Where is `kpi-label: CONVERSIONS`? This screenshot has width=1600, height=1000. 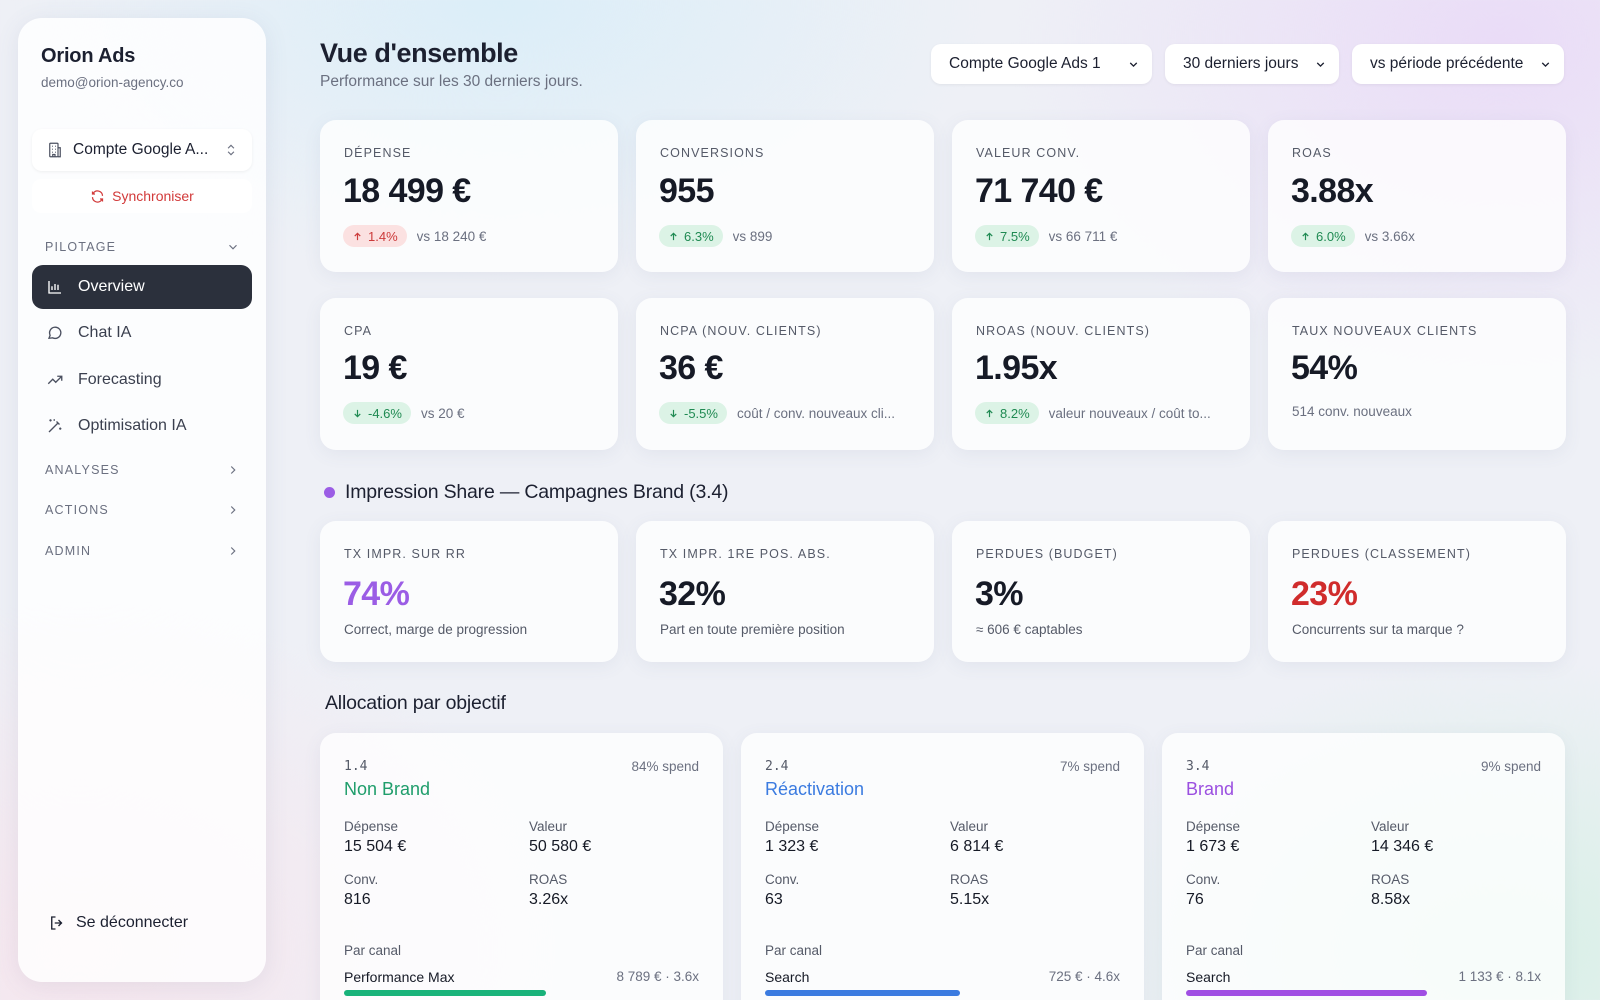 kpi-label: CONVERSIONS is located at coordinates (712, 153).